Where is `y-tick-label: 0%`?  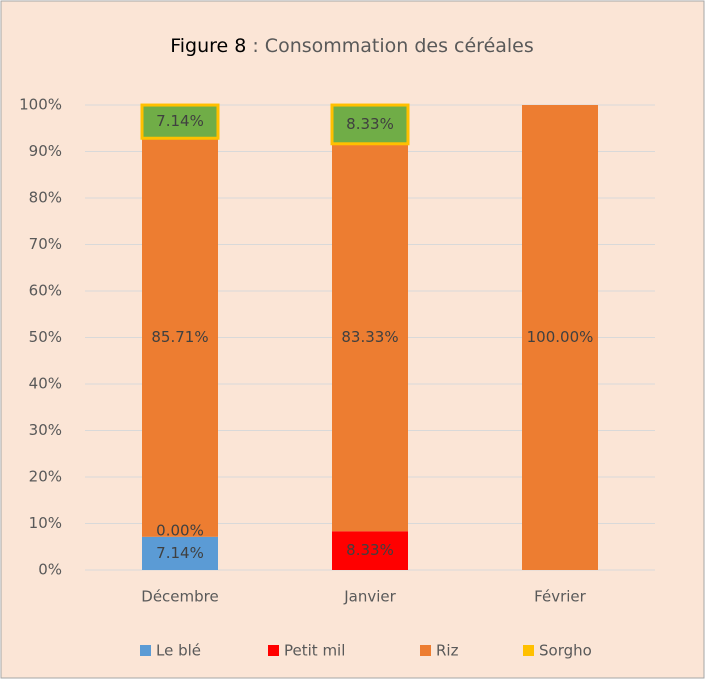
y-tick-label: 0% is located at coordinates (50, 570).